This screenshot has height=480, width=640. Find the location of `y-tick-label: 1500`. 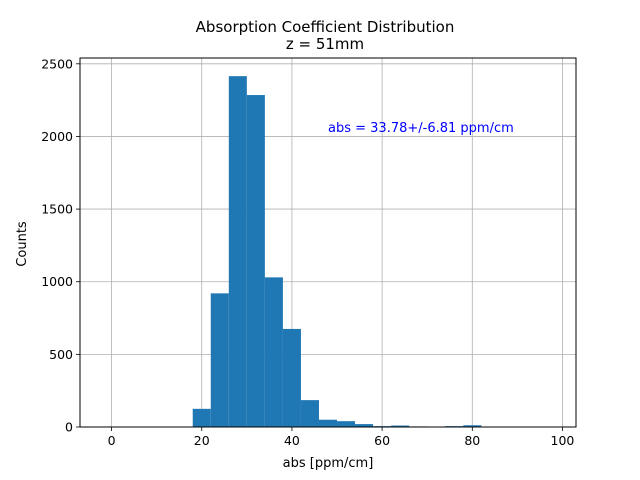

y-tick-label: 1500 is located at coordinates (57, 209).